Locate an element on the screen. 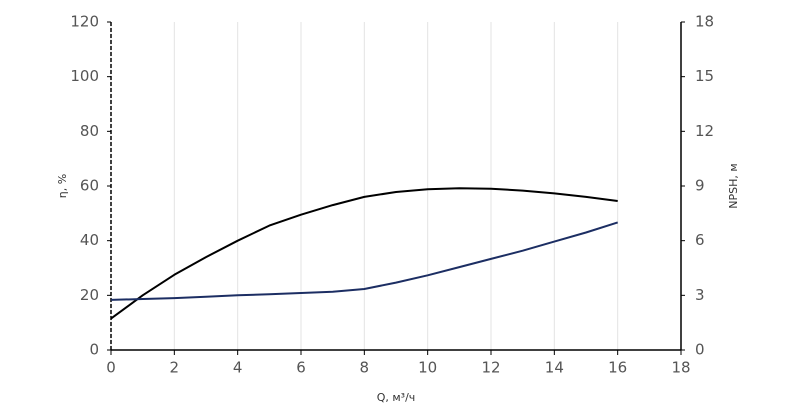 The height and width of the screenshot is (408, 800). y-tick-label: 100 is located at coordinates (84, 76).